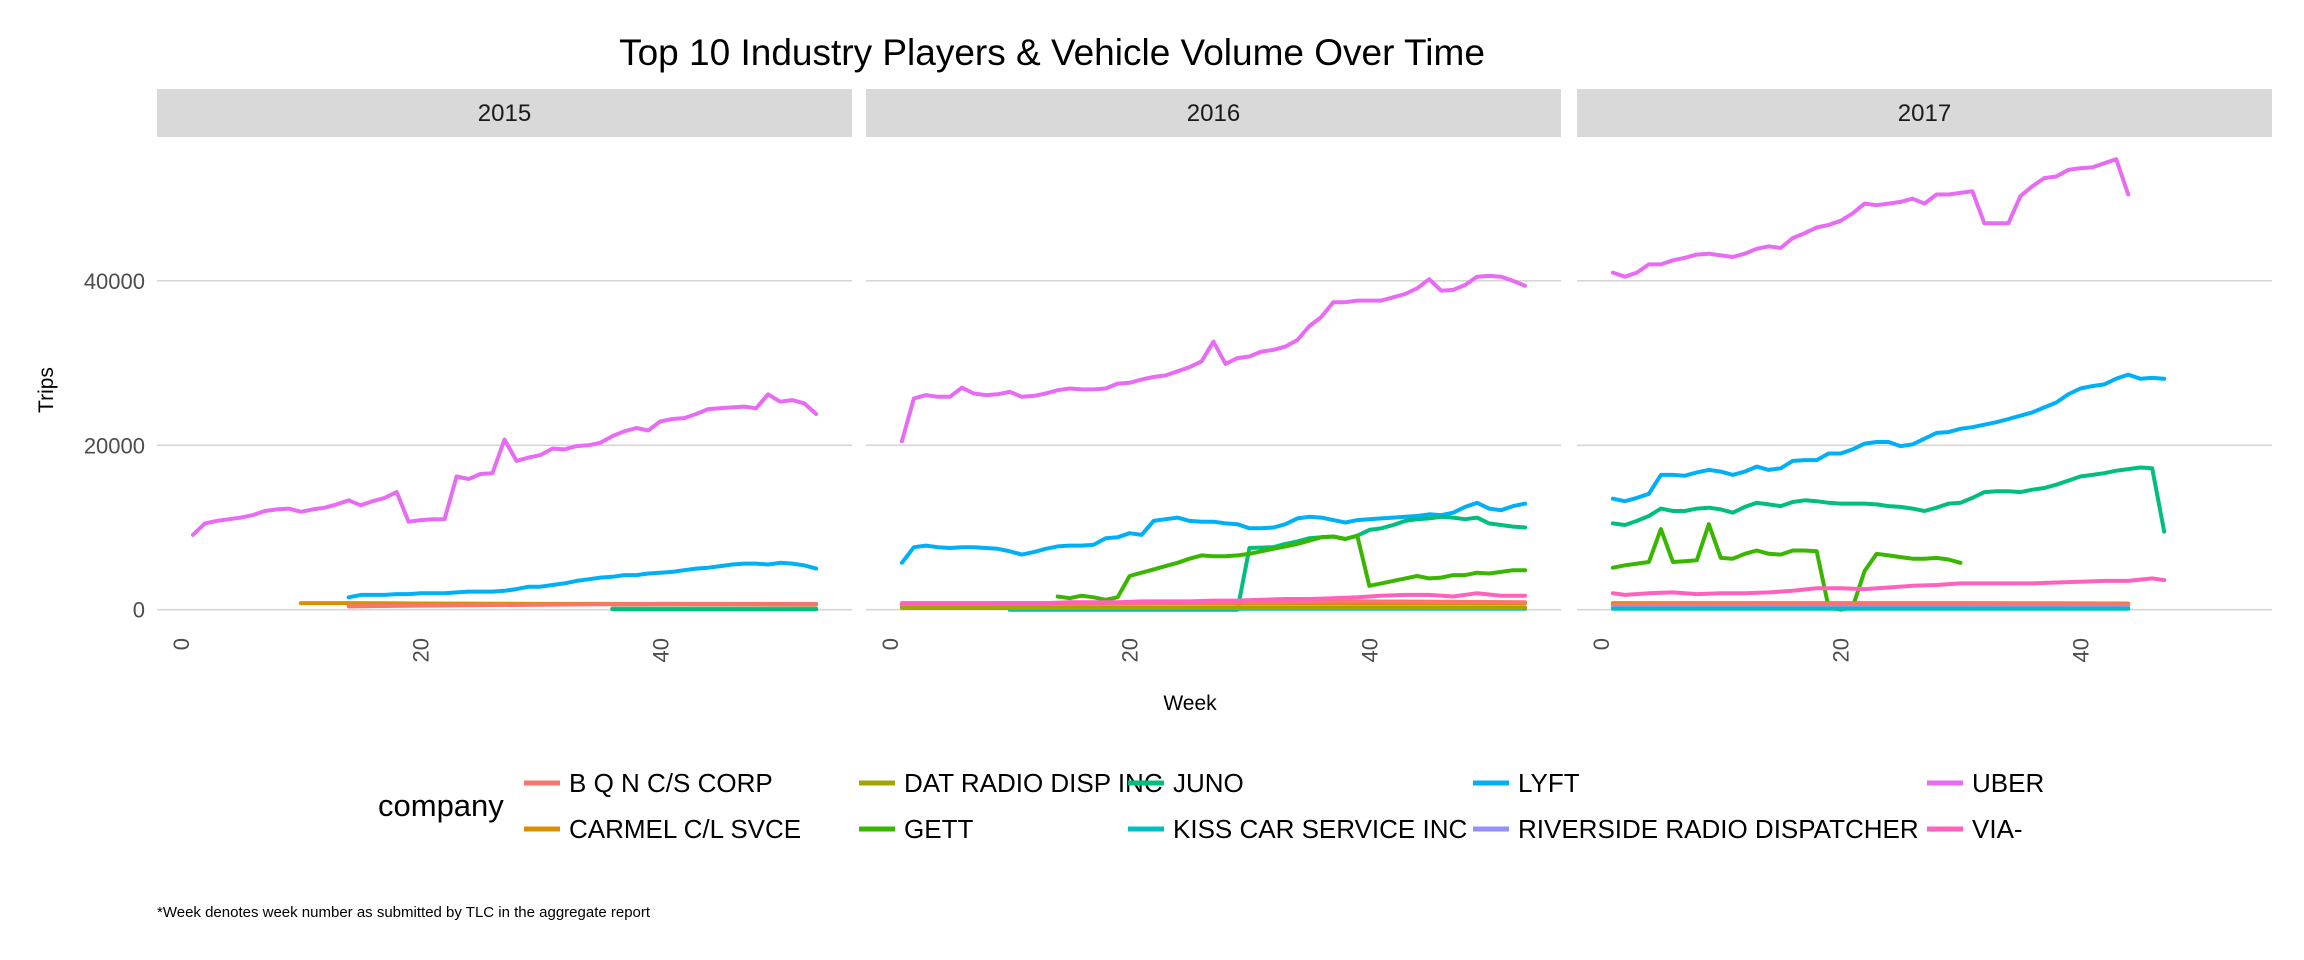 Image resolution: width=2304 pixels, height=960 pixels. What do you see at coordinates (114, 445) in the screenshot?
I see `y-tick-label: 20000` at bounding box center [114, 445].